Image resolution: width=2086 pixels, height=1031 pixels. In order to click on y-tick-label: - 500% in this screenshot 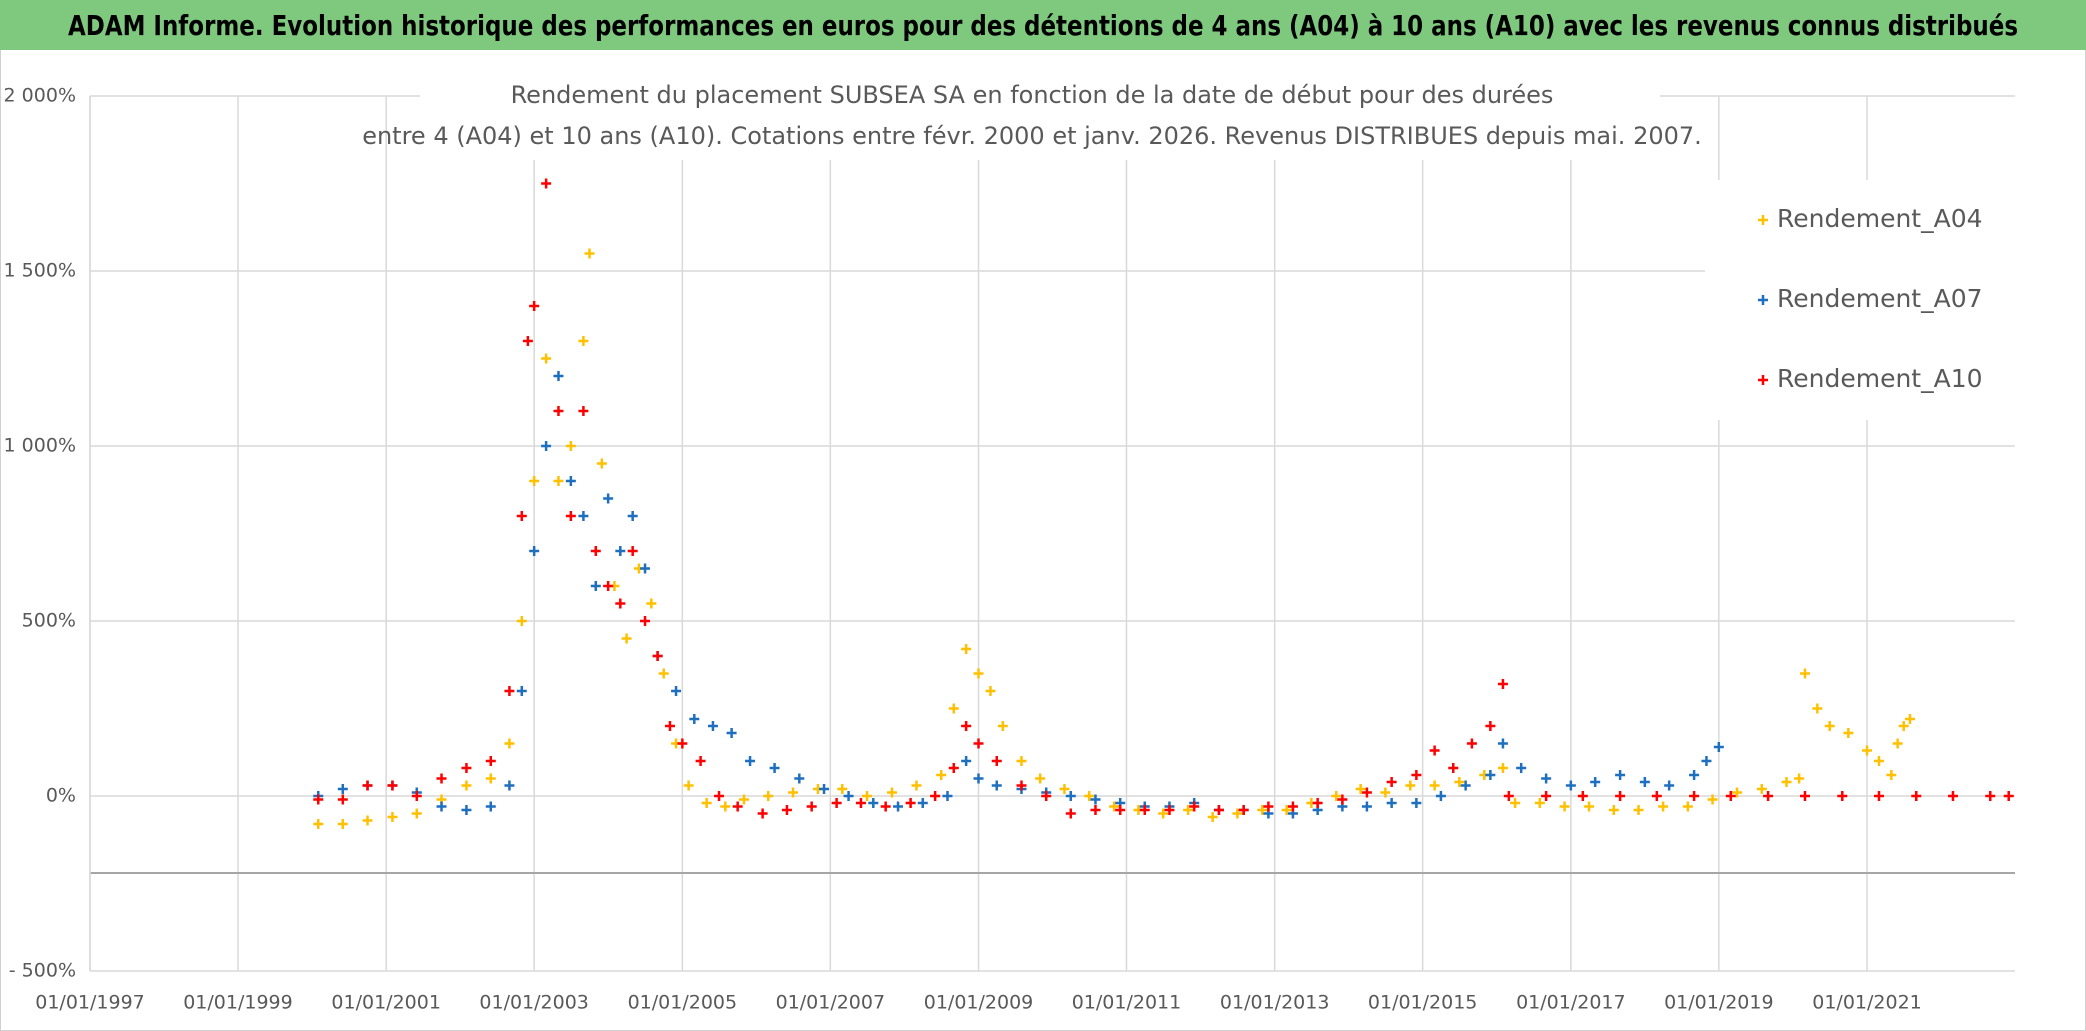, I will do `click(42, 971)`.